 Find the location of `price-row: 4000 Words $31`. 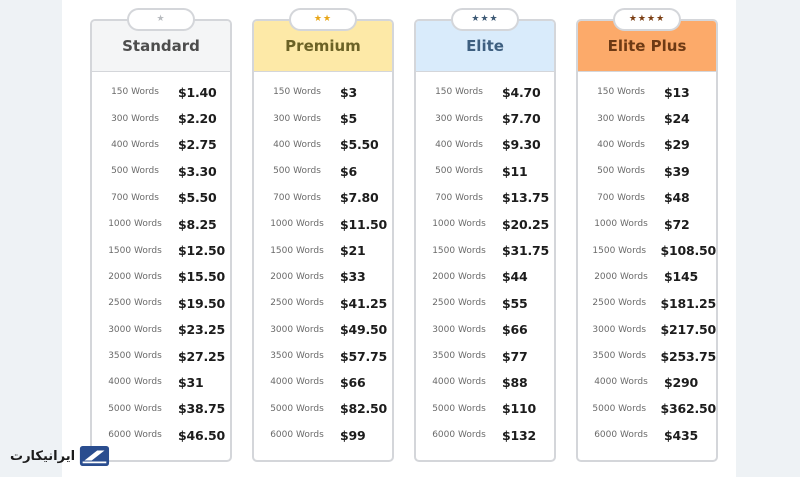

price-row: 4000 Words $31 is located at coordinates (161, 382).